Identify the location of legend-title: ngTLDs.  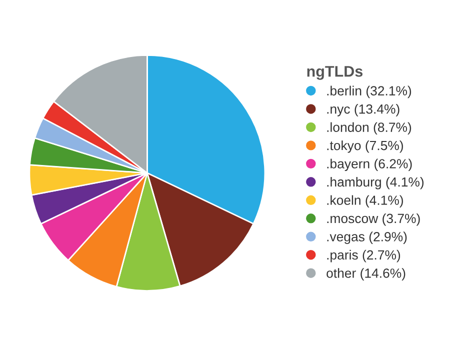
(335, 73).